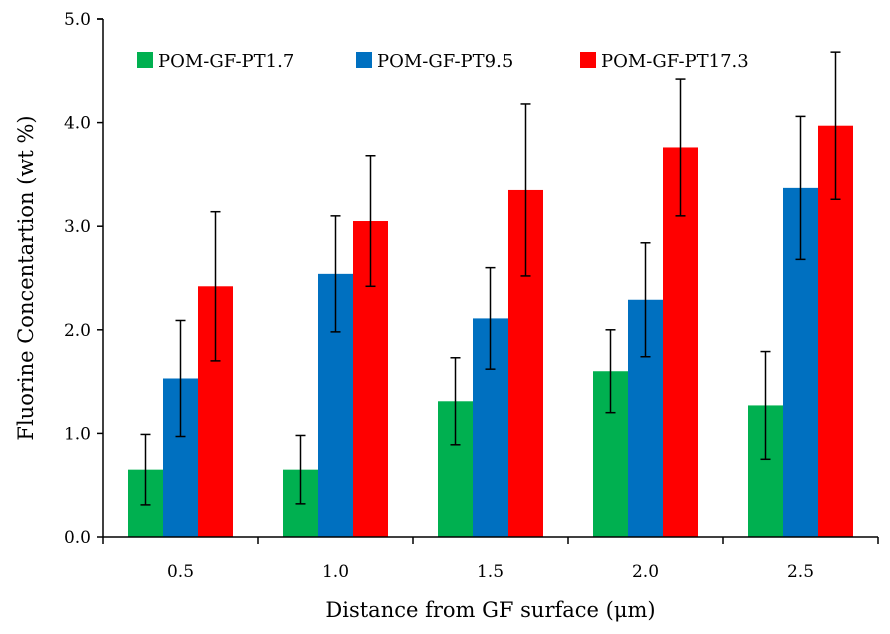 The height and width of the screenshot is (634, 890). Describe the element at coordinates (335, 572) in the screenshot. I see `x-tick-label: 1.0` at that location.